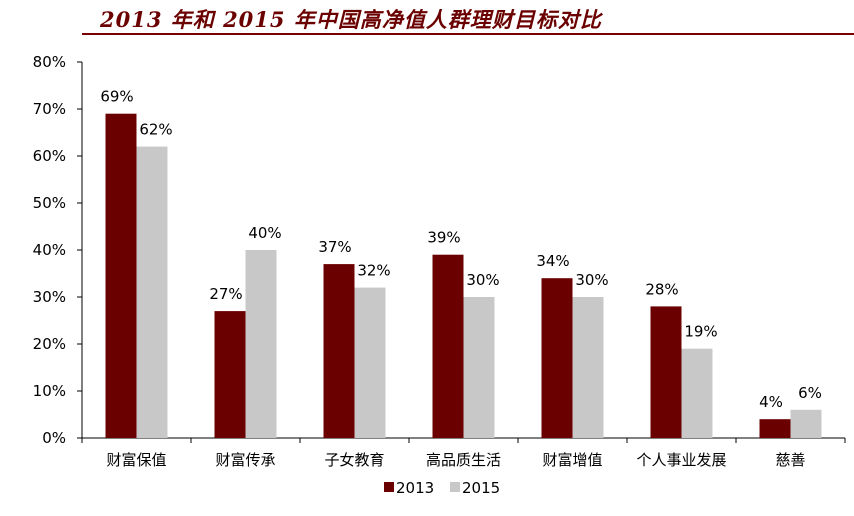  What do you see at coordinates (661, 289) in the screenshot?
I see `data-label-2013-5: 28%` at bounding box center [661, 289].